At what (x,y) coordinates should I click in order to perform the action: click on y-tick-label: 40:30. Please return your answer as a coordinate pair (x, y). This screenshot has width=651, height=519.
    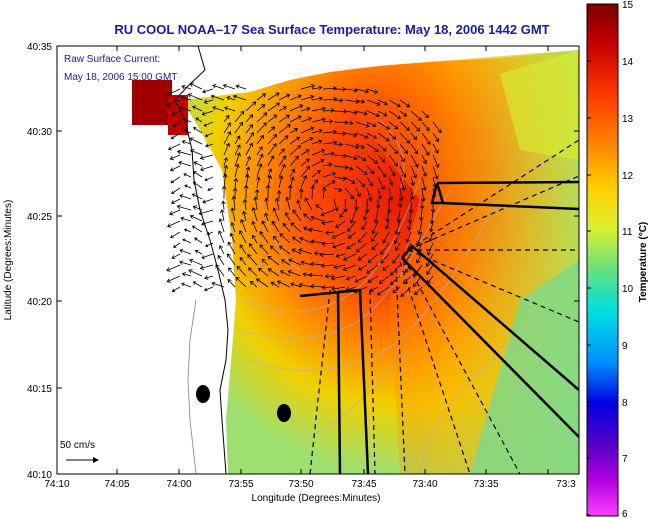
    Looking at the image, I should click on (39, 132).